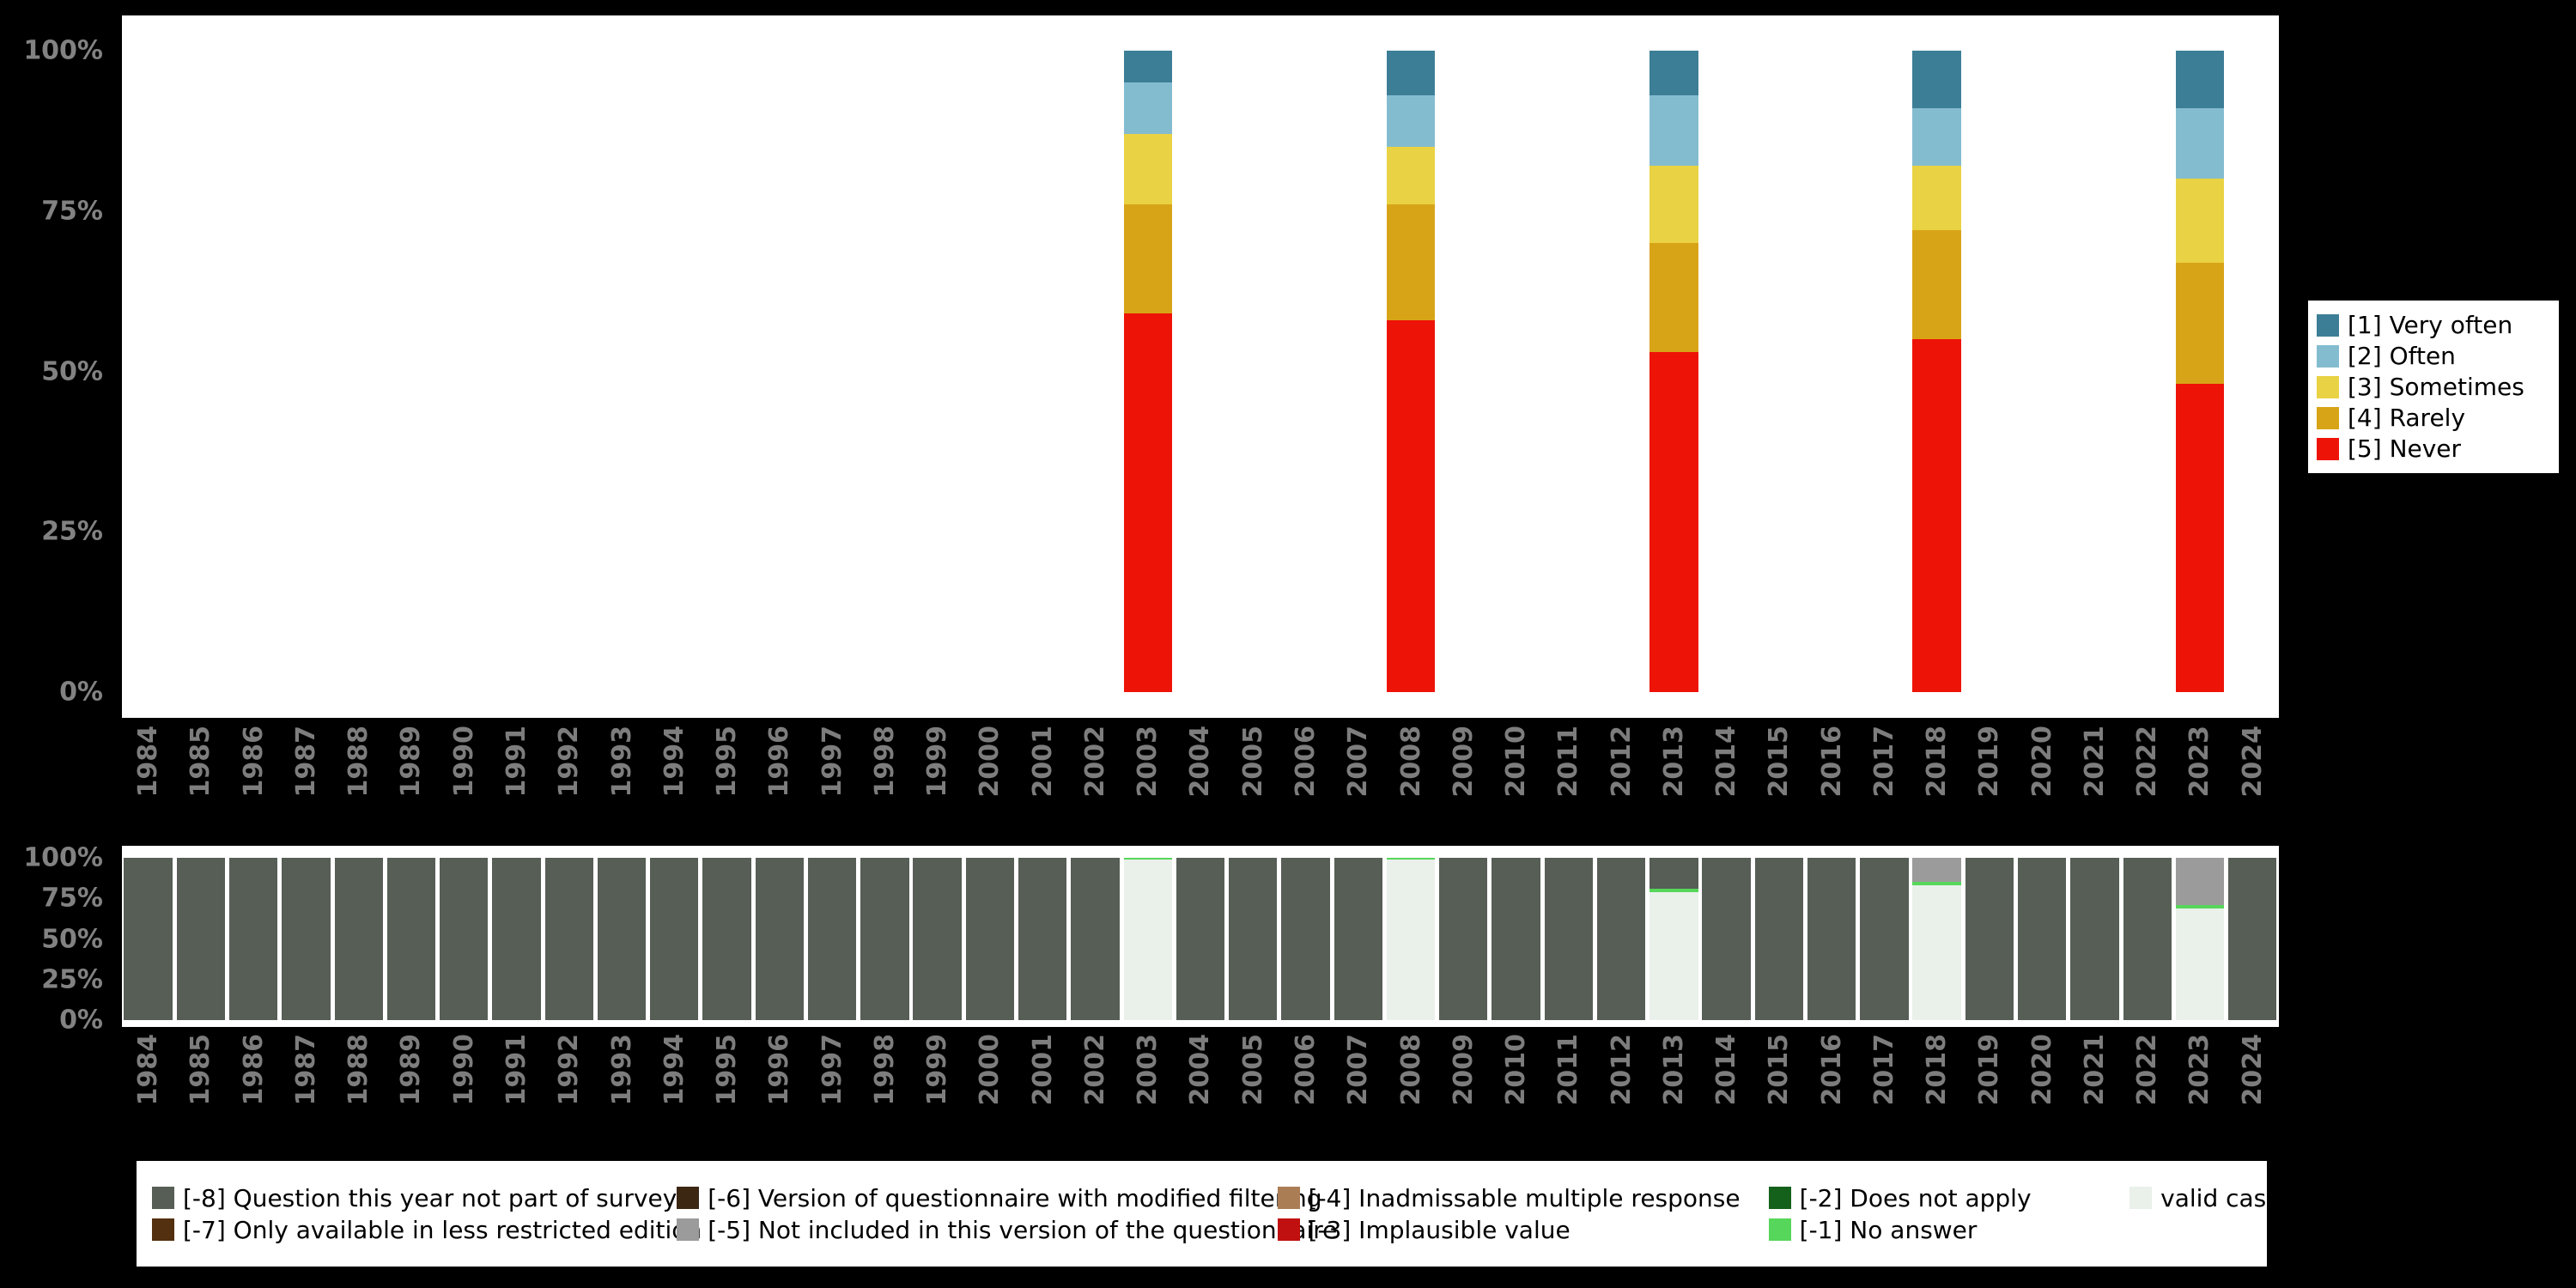 The width and height of the screenshot is (2576, 1288). Describe the element at coordinates (1779, 762) in the screenshot. I see `x-tick-label: 2015` at that location.